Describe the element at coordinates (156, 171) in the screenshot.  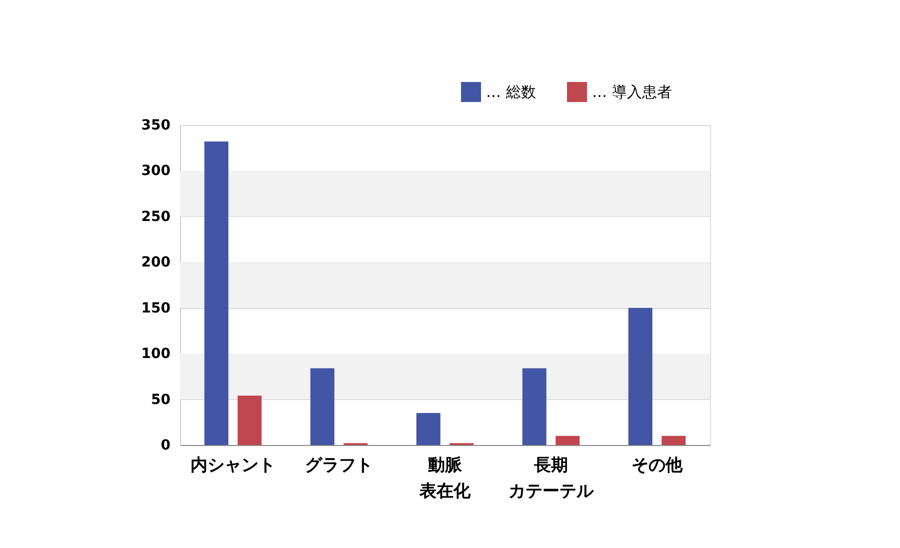
I see `y-tick-label: 300` at that location.